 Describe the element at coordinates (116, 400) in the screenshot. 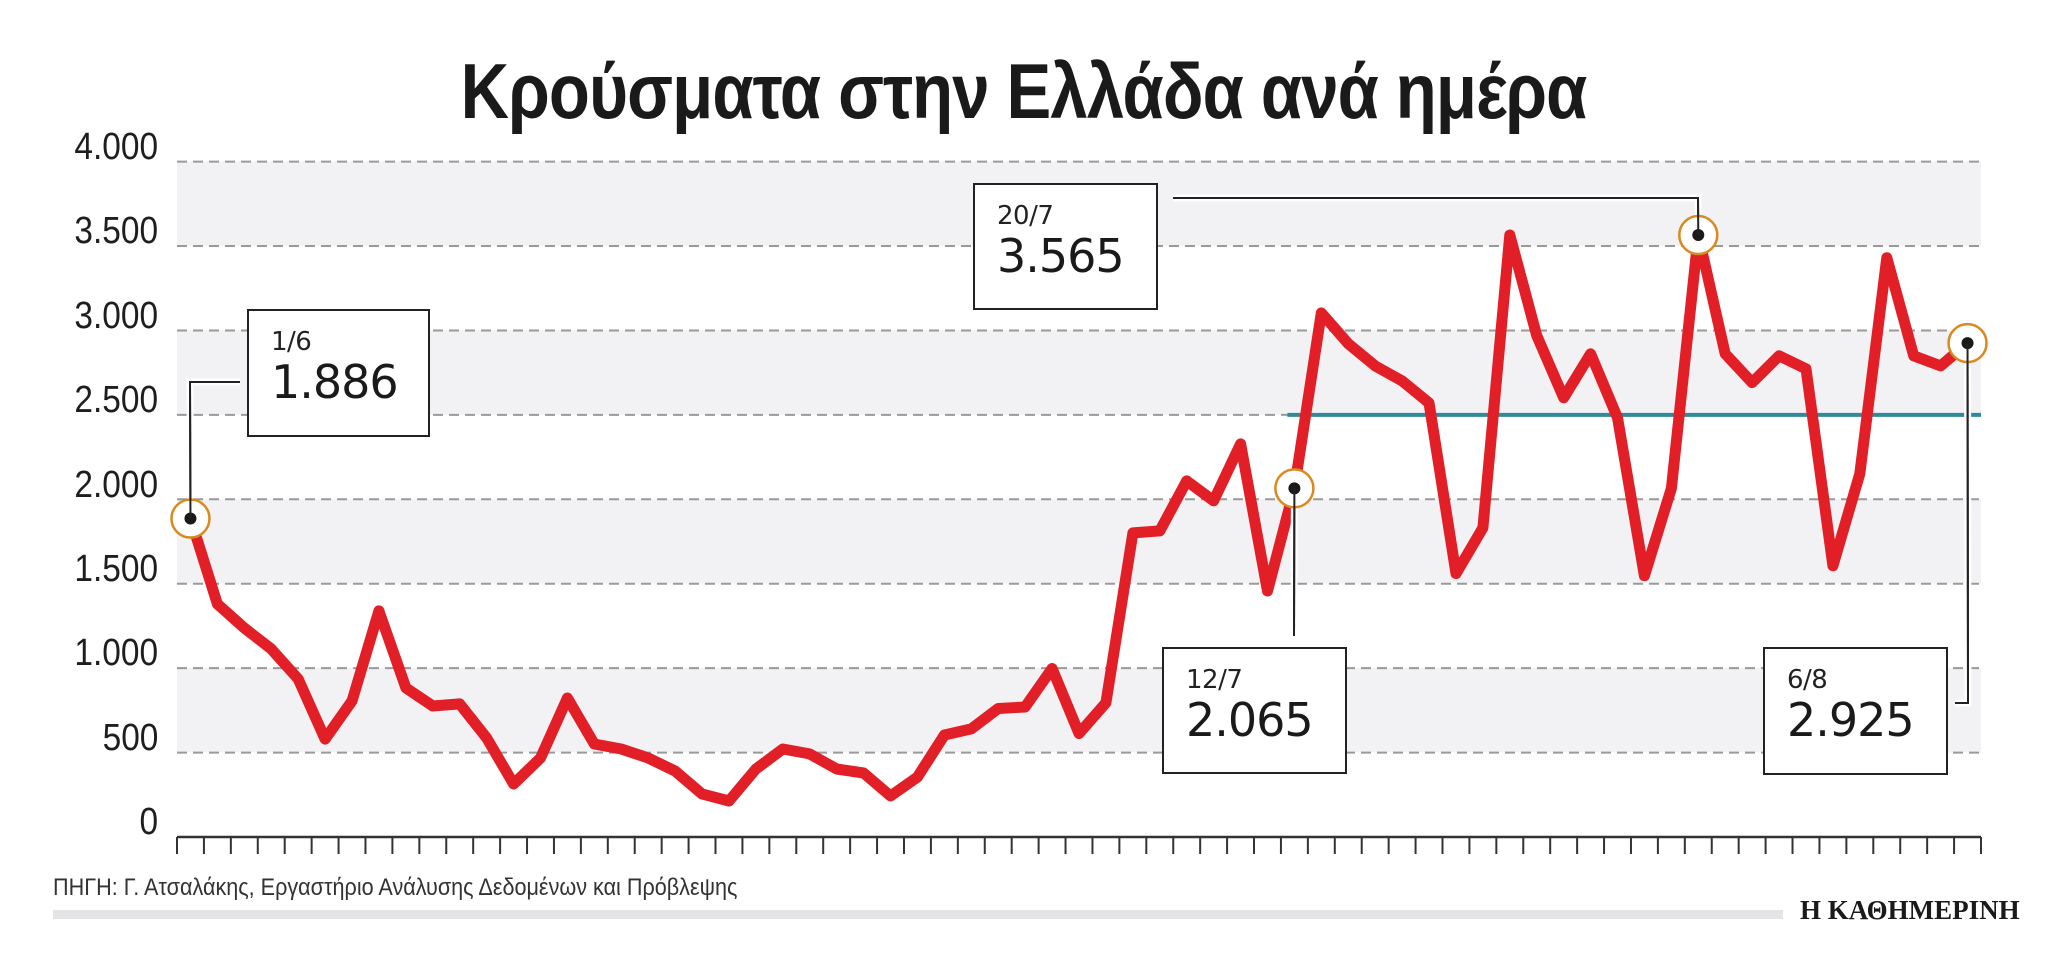

I see `y-tick-label: 2.500` at that location.